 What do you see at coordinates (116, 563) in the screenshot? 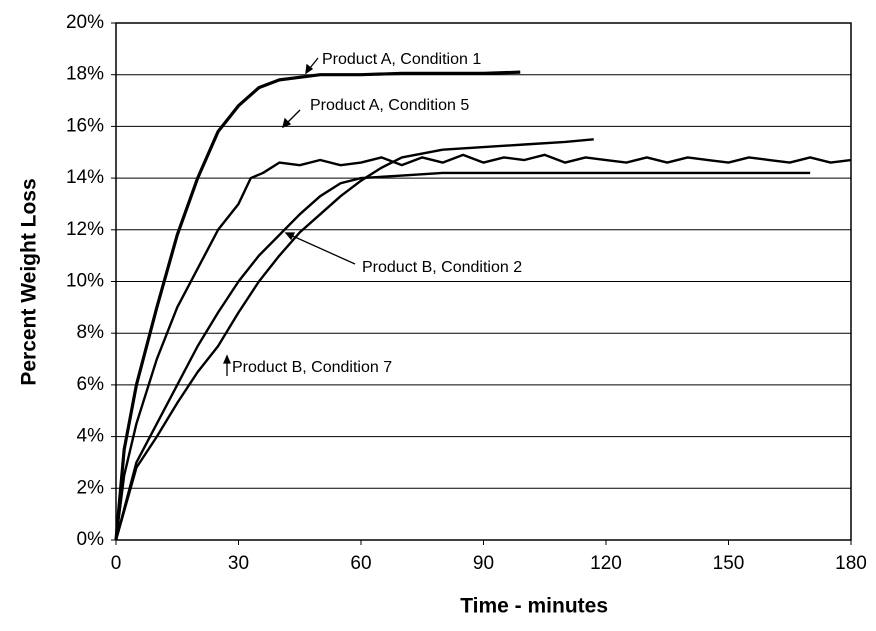
I see `x-tick-label: 0` at bounding box center [116, 563].